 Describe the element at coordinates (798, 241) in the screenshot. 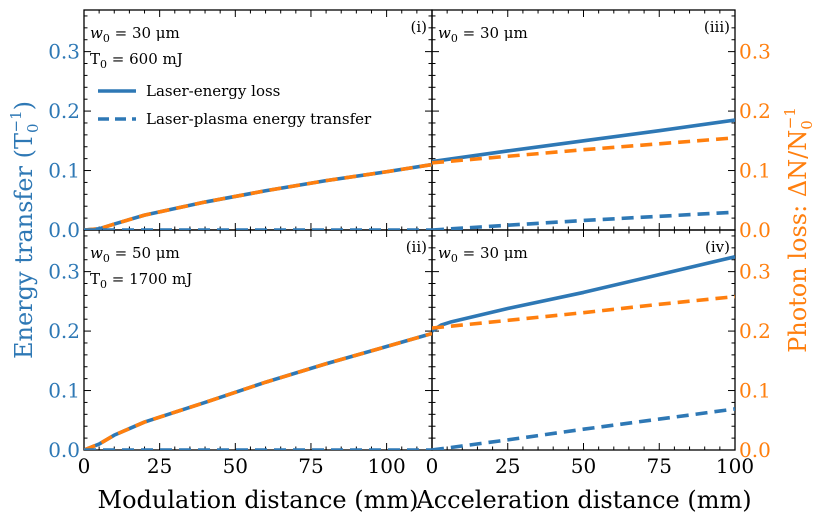

I see `y-right-main: Photon loss: ΔN/N` at that location.